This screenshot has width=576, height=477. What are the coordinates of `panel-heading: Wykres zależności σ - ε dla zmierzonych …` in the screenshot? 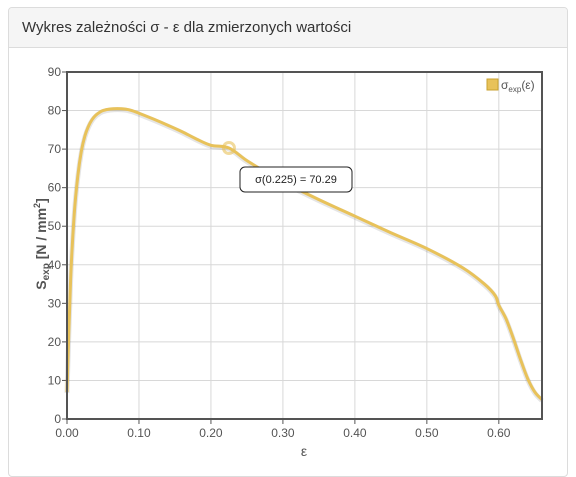 It's located at (288, 28).